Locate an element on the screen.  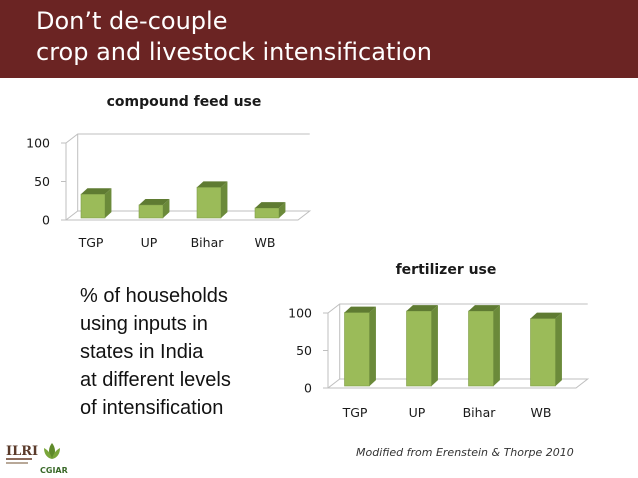
chart-title: compound feed use is located at coordinates (184, 102).